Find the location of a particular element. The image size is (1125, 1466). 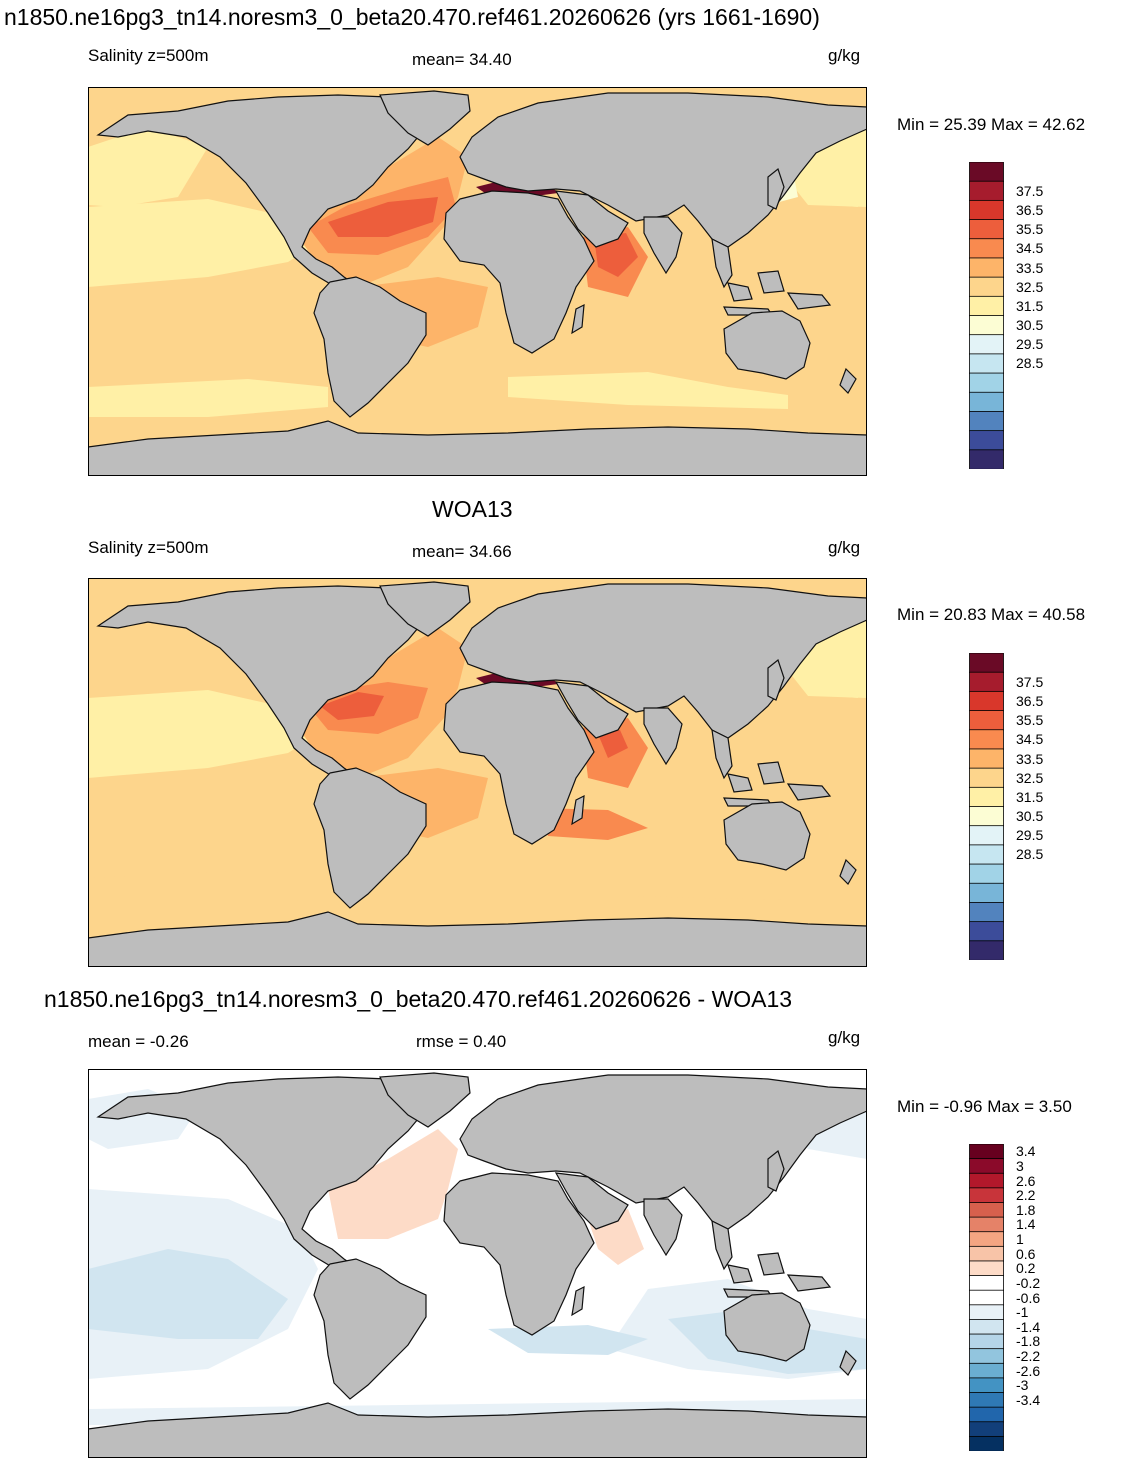

colorbar-tick-label: -3.4 is located at coordinates (1028, 1399).